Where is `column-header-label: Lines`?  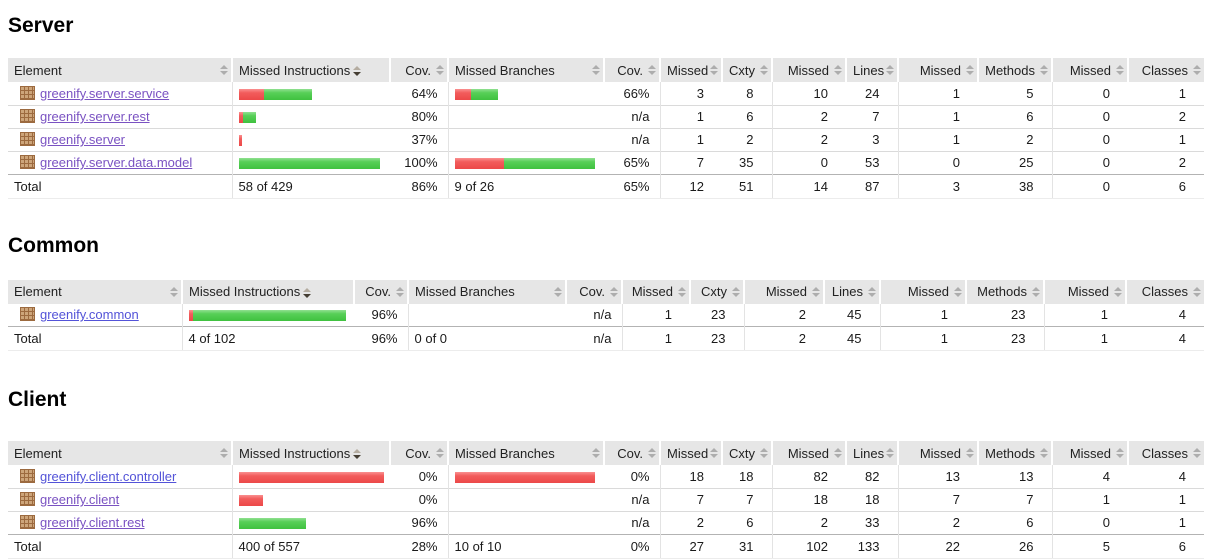 column-header-label: Lines is located at coordinates (869, 70).